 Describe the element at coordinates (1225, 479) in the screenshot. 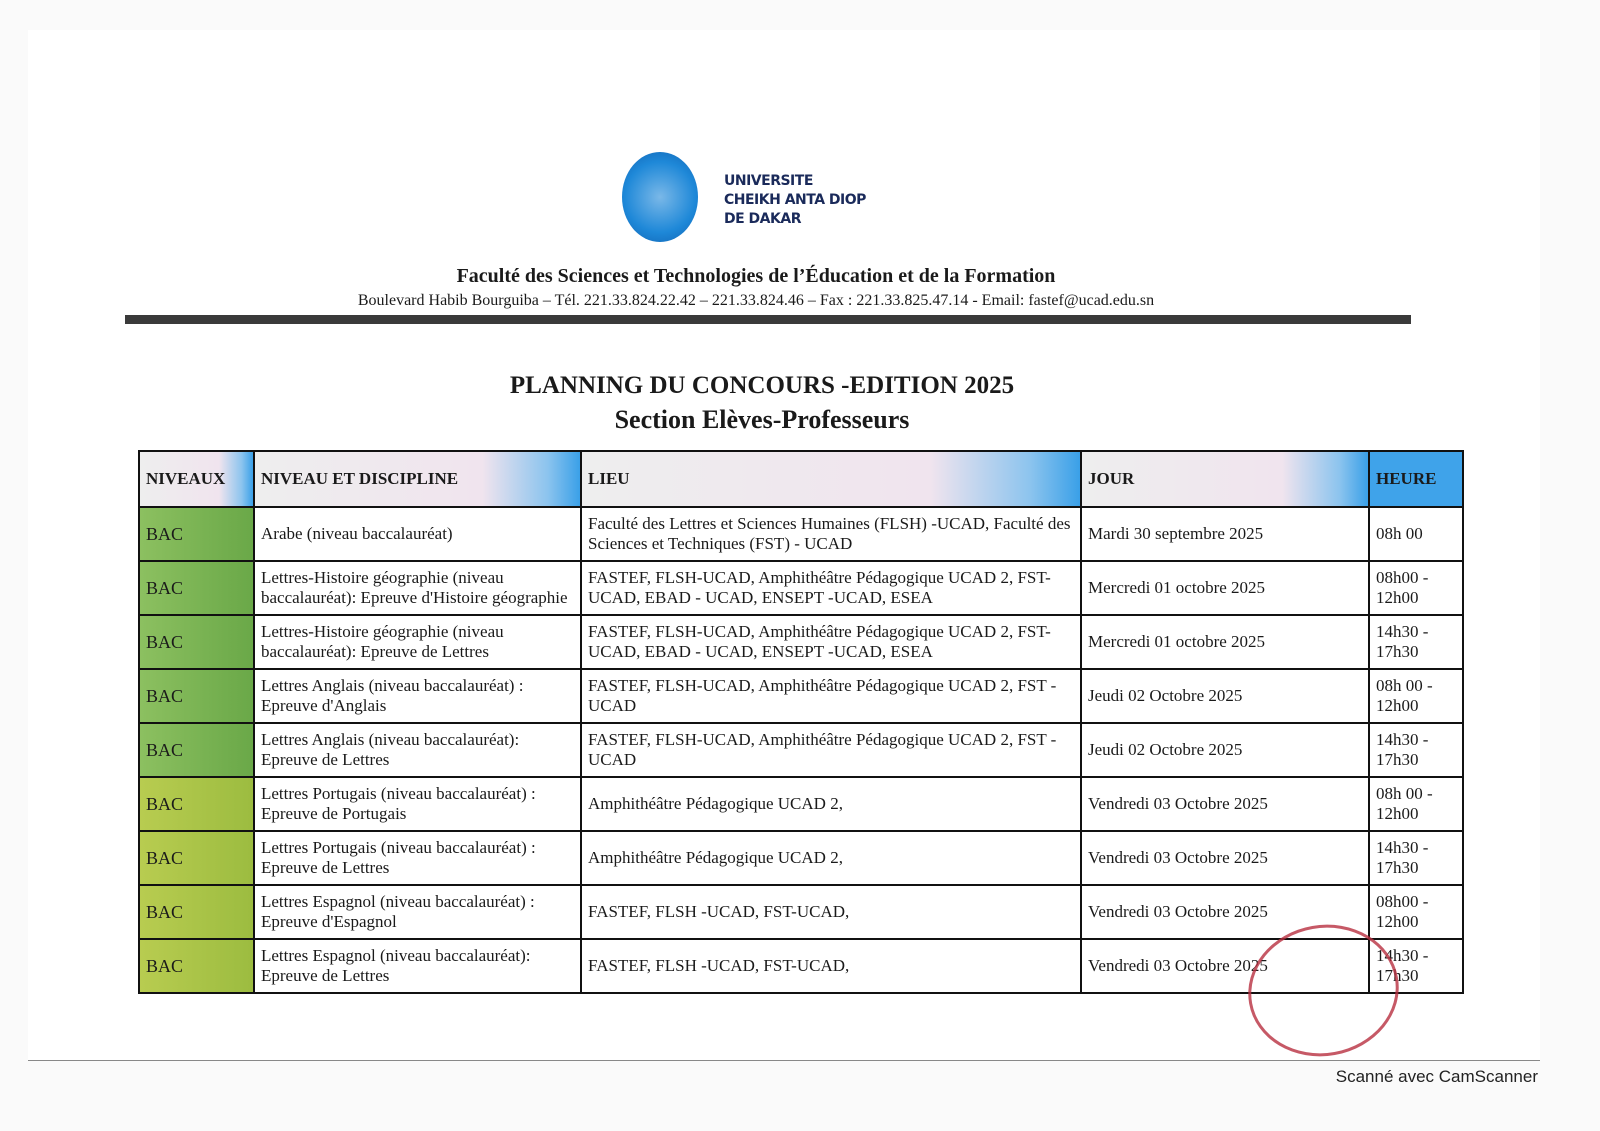

I see `col-jour: JOUR` at that location.